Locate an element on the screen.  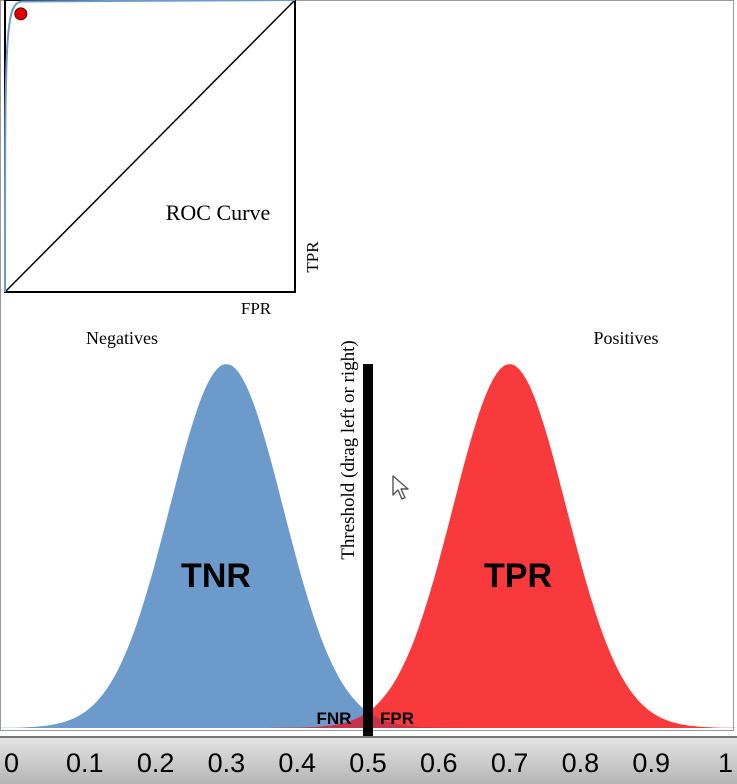
x-axis-bar is located at coordinates (368, 760).